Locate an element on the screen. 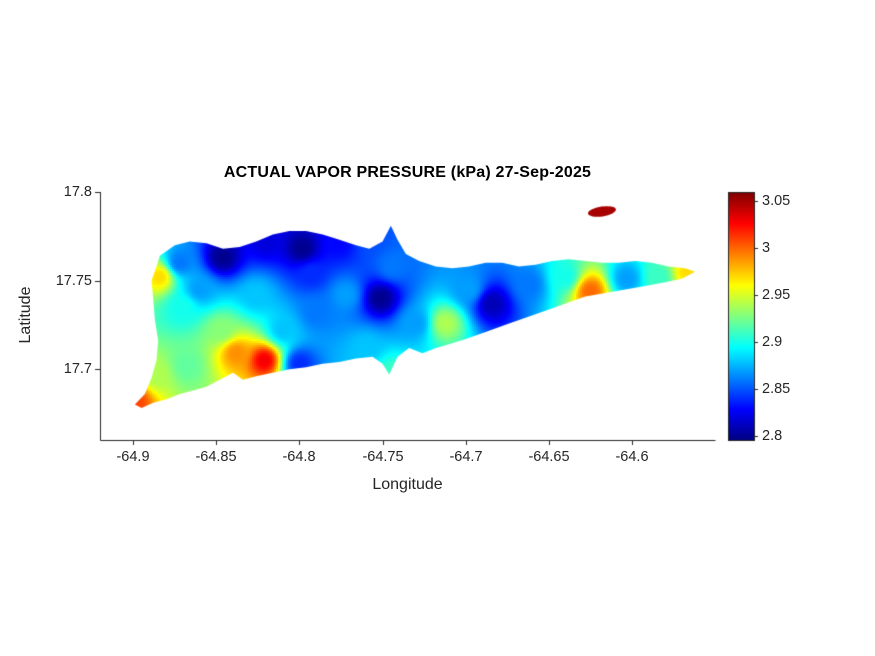  x-tick-label: -64.6 is located at coordinates (632, 457).